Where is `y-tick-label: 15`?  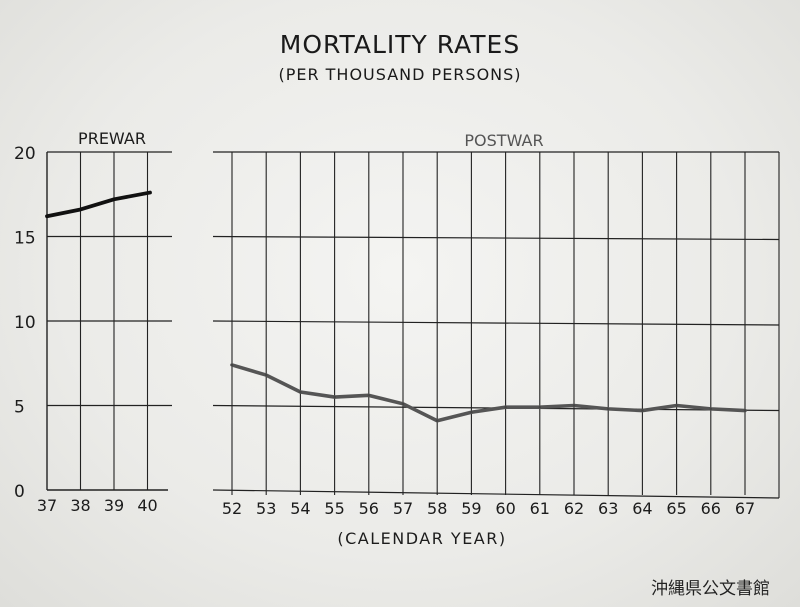 y-tick-label: 15 is located at coordinates (25, 239).